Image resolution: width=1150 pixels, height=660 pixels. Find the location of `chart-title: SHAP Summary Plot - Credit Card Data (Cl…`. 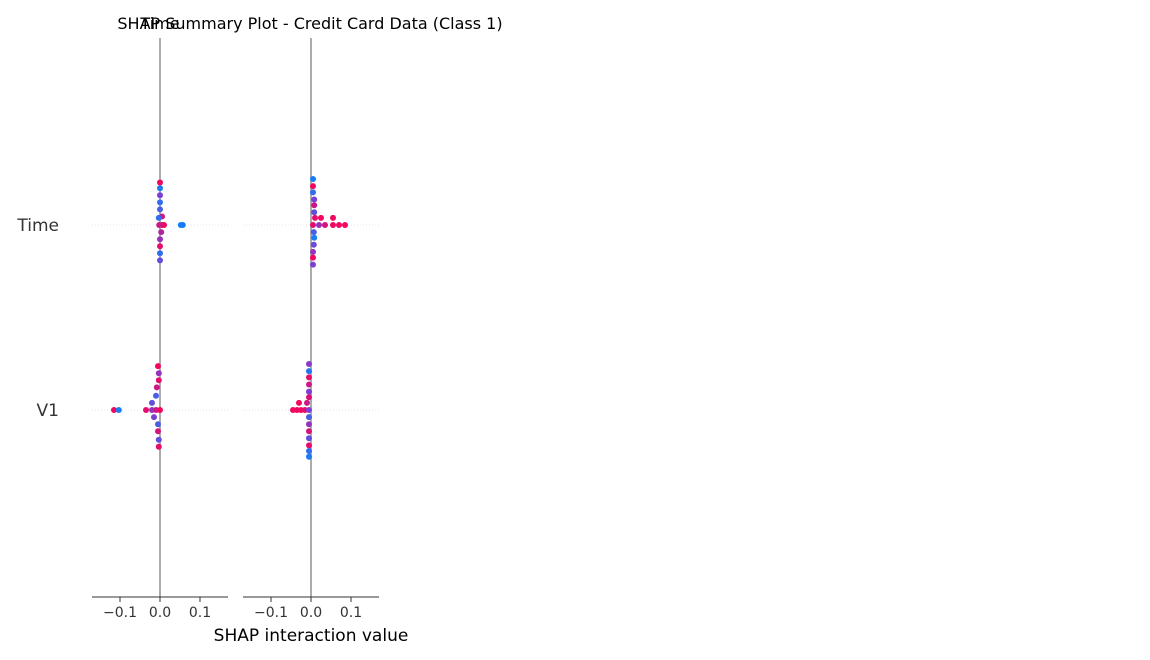

chart-title: SHAP Summary Plot - Credit Card Data (Cl… is located at coordinates (309, 23).